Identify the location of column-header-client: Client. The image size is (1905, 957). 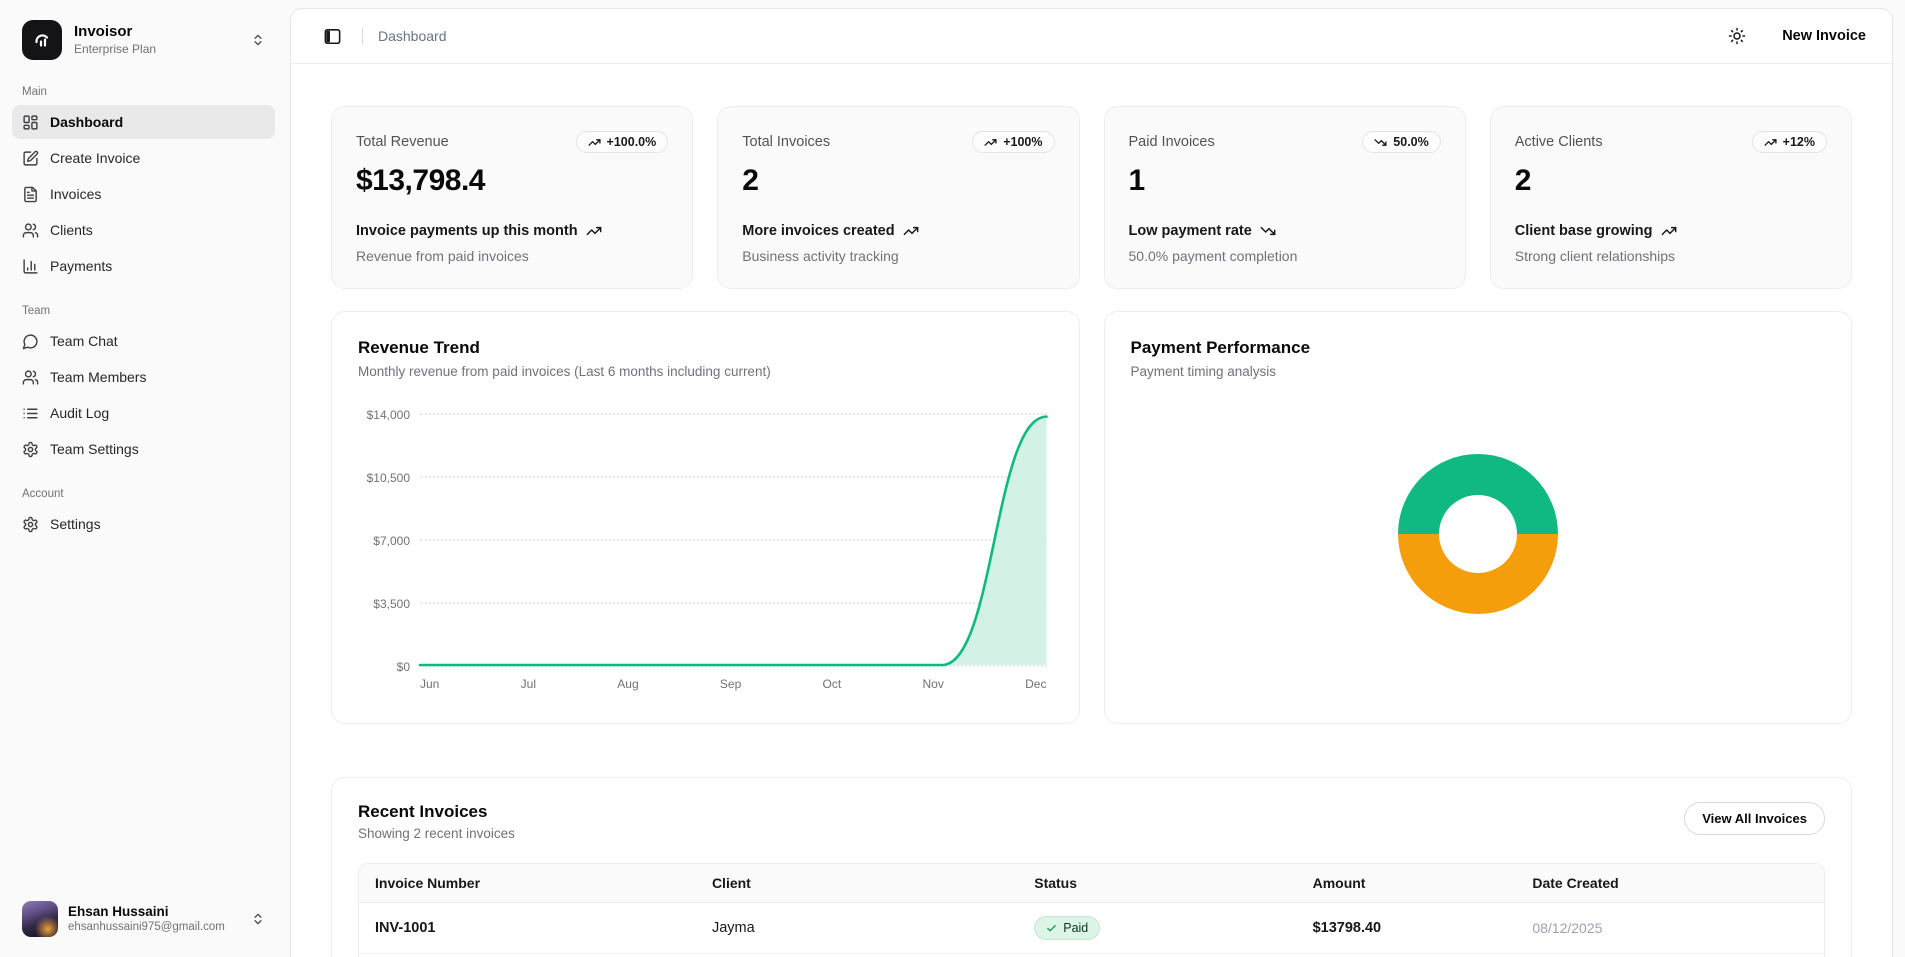
(857, 883).